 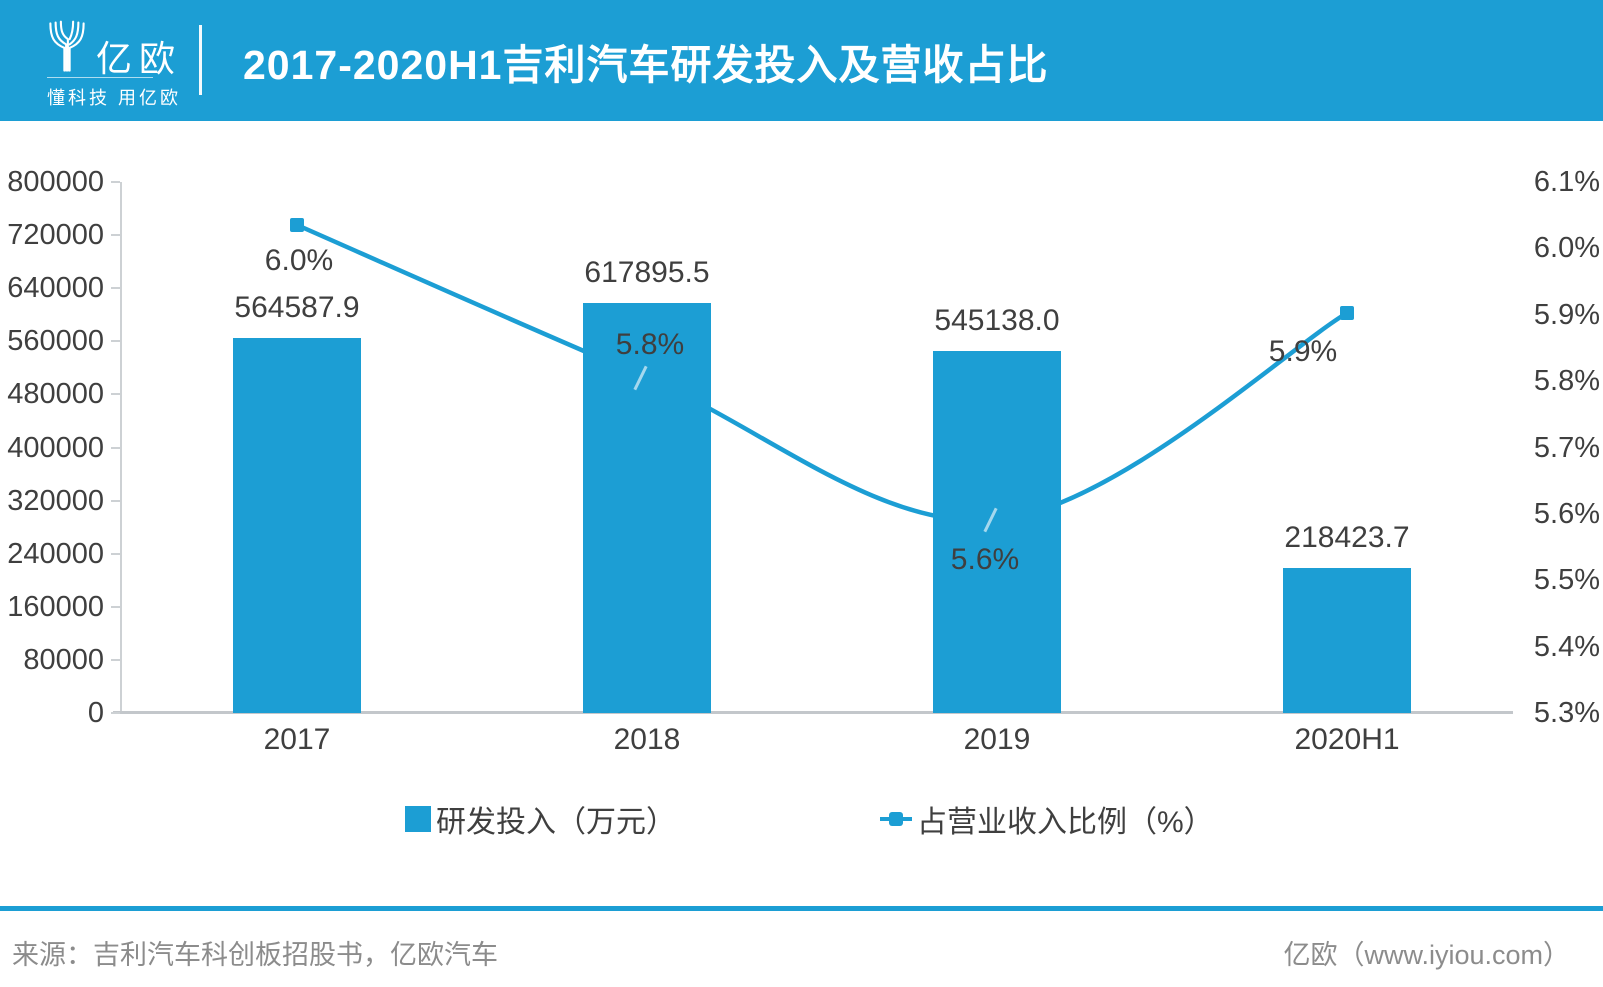 What do you see at coordinates (55, 341) in the screenshot?
I see `left-axis-tick-label: 560000` at bounding box center [55, 341].